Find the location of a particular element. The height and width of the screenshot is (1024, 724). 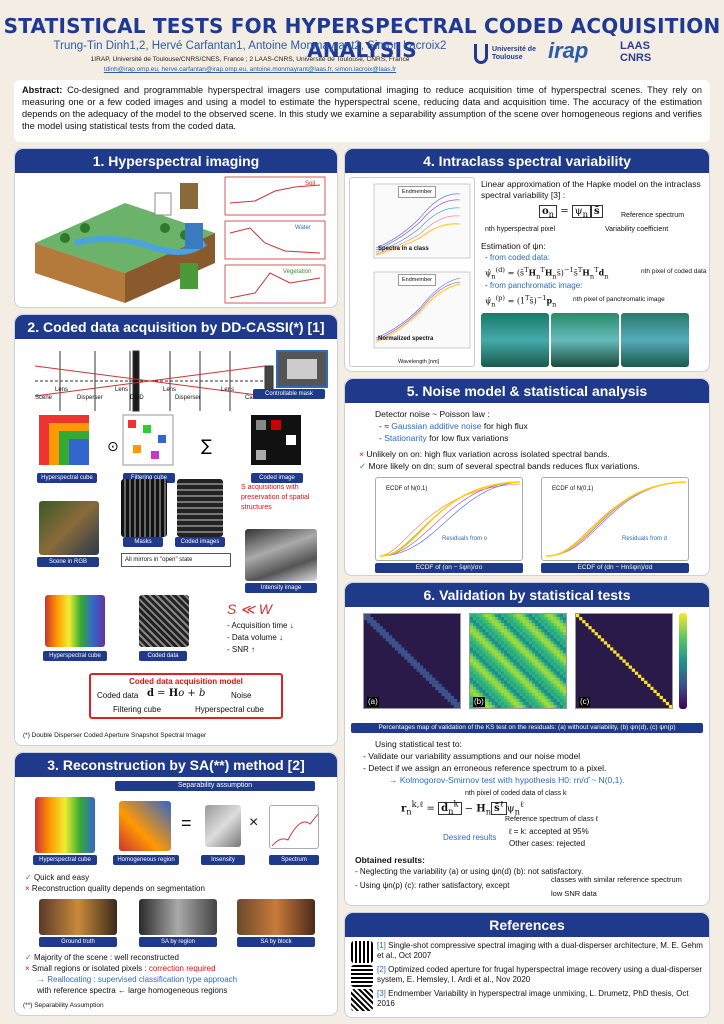

model-title: Coded data acquisition model is located at coordinates (186, 681).